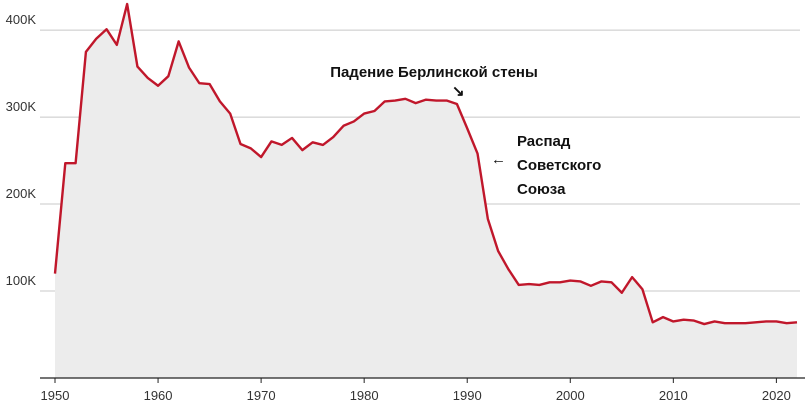 The width and height of the screenshot is (809, 406). What do you see at coordinates (21, 106) in the screenshot?
I see `y-tick-label: 300K` at bounding box center [21, 106].